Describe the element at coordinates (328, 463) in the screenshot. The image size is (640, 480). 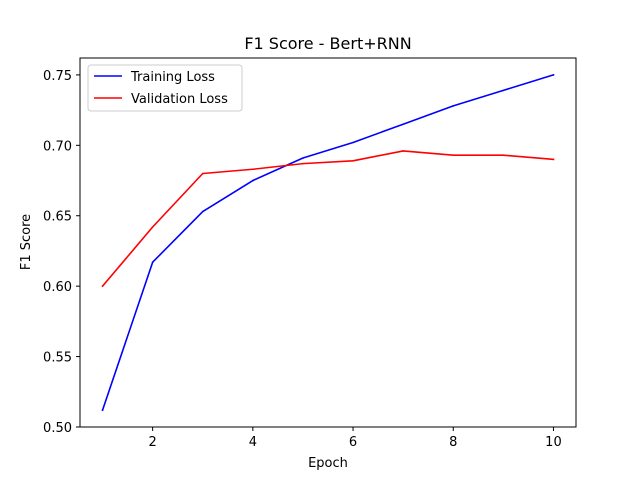
I see `x-axis-label: Epoch` at that location.